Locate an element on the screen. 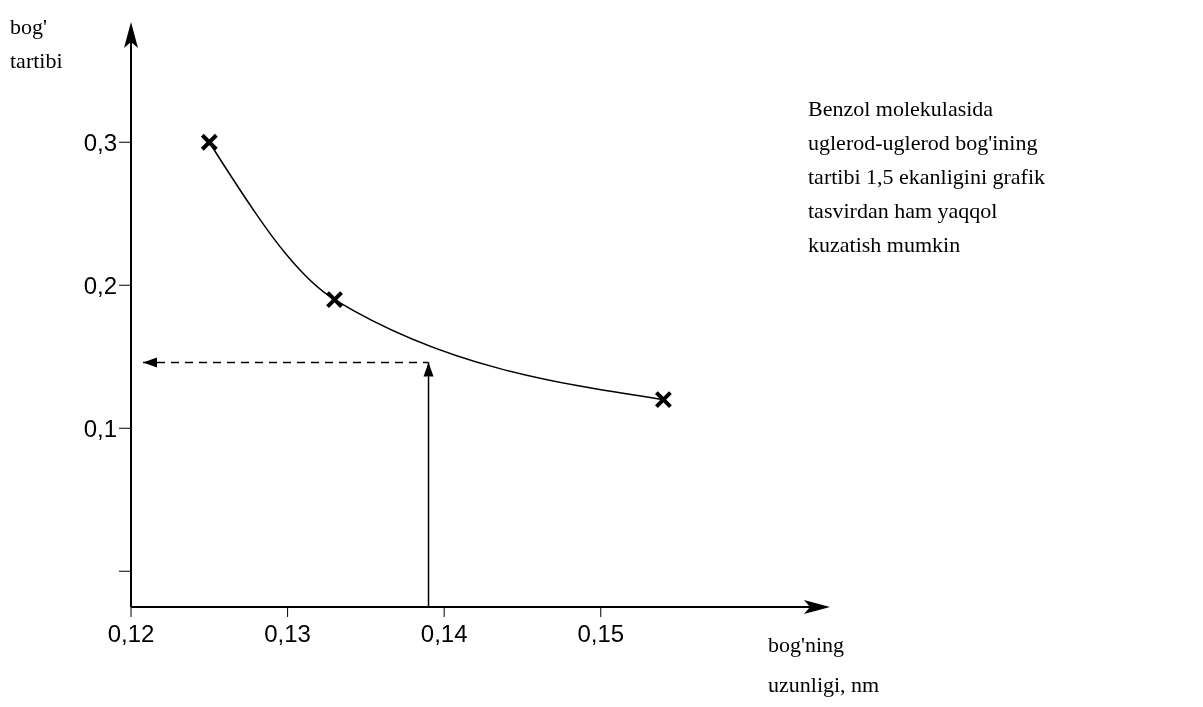  y-tick-label: 0,1 is located at coordinates (100, 428).